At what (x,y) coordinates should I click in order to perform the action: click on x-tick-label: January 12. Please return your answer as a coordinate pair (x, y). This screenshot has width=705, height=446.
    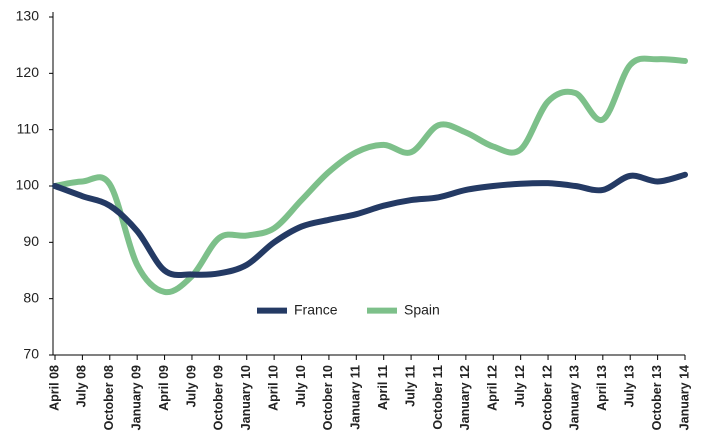
    Looking at the image, I should click on (465, 397).